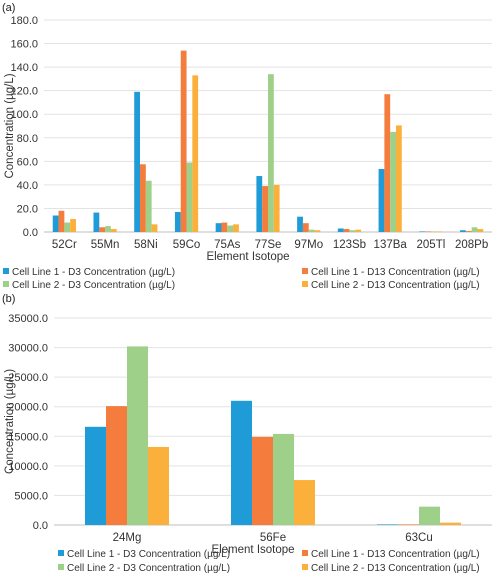 This screenshot has height=579, width=500. Describe the element at coordinates (395, 554) in the screenshot. I see `legend-label: Cell Line 1 - D13 Concentration (µg/L)` at that location.